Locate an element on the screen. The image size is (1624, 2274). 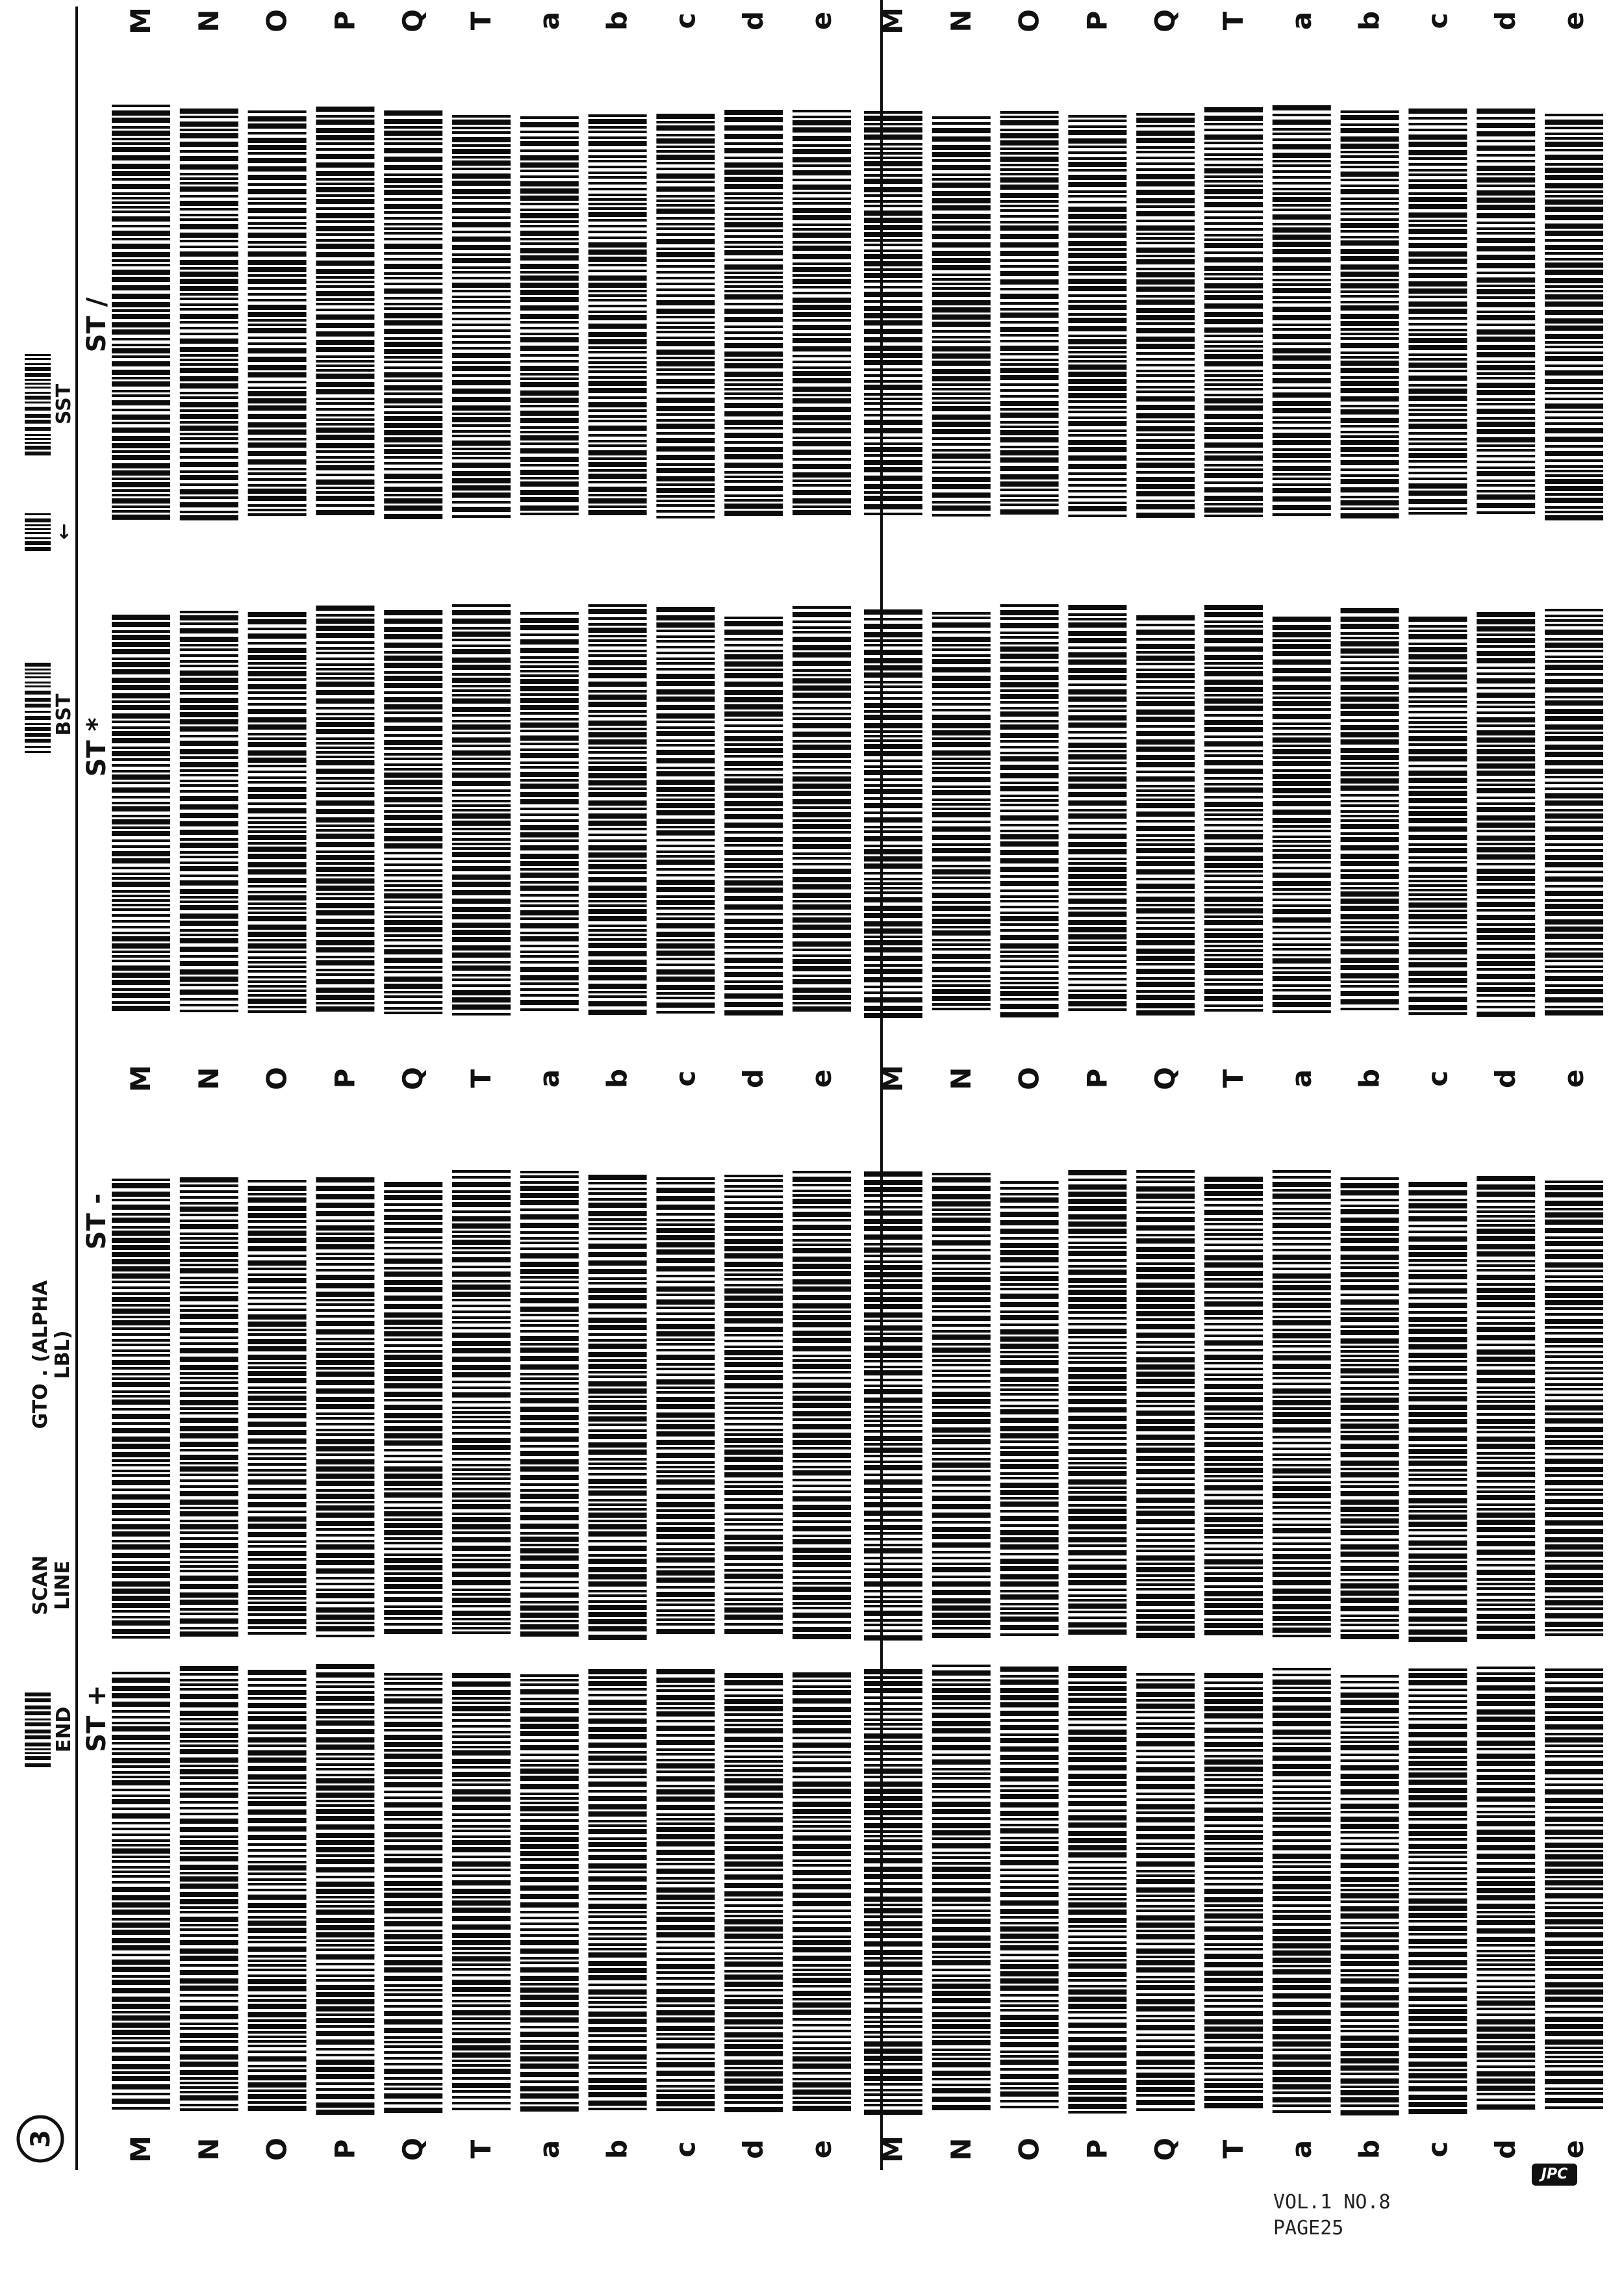
header-label: BST is located at coordinates (64, 714).